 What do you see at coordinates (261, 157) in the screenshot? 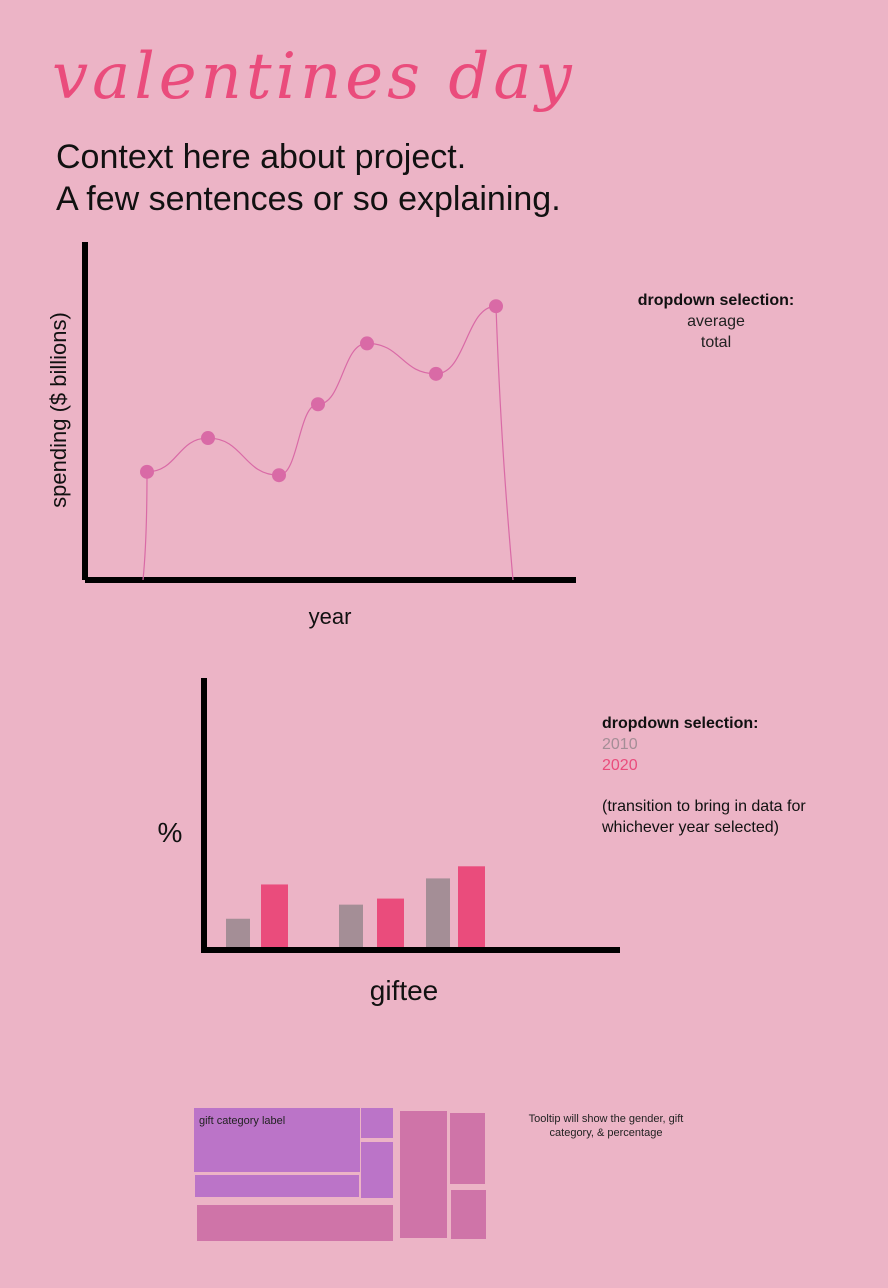
I see `context-line-1: Context here about project.` at bounding box center [261, 157].